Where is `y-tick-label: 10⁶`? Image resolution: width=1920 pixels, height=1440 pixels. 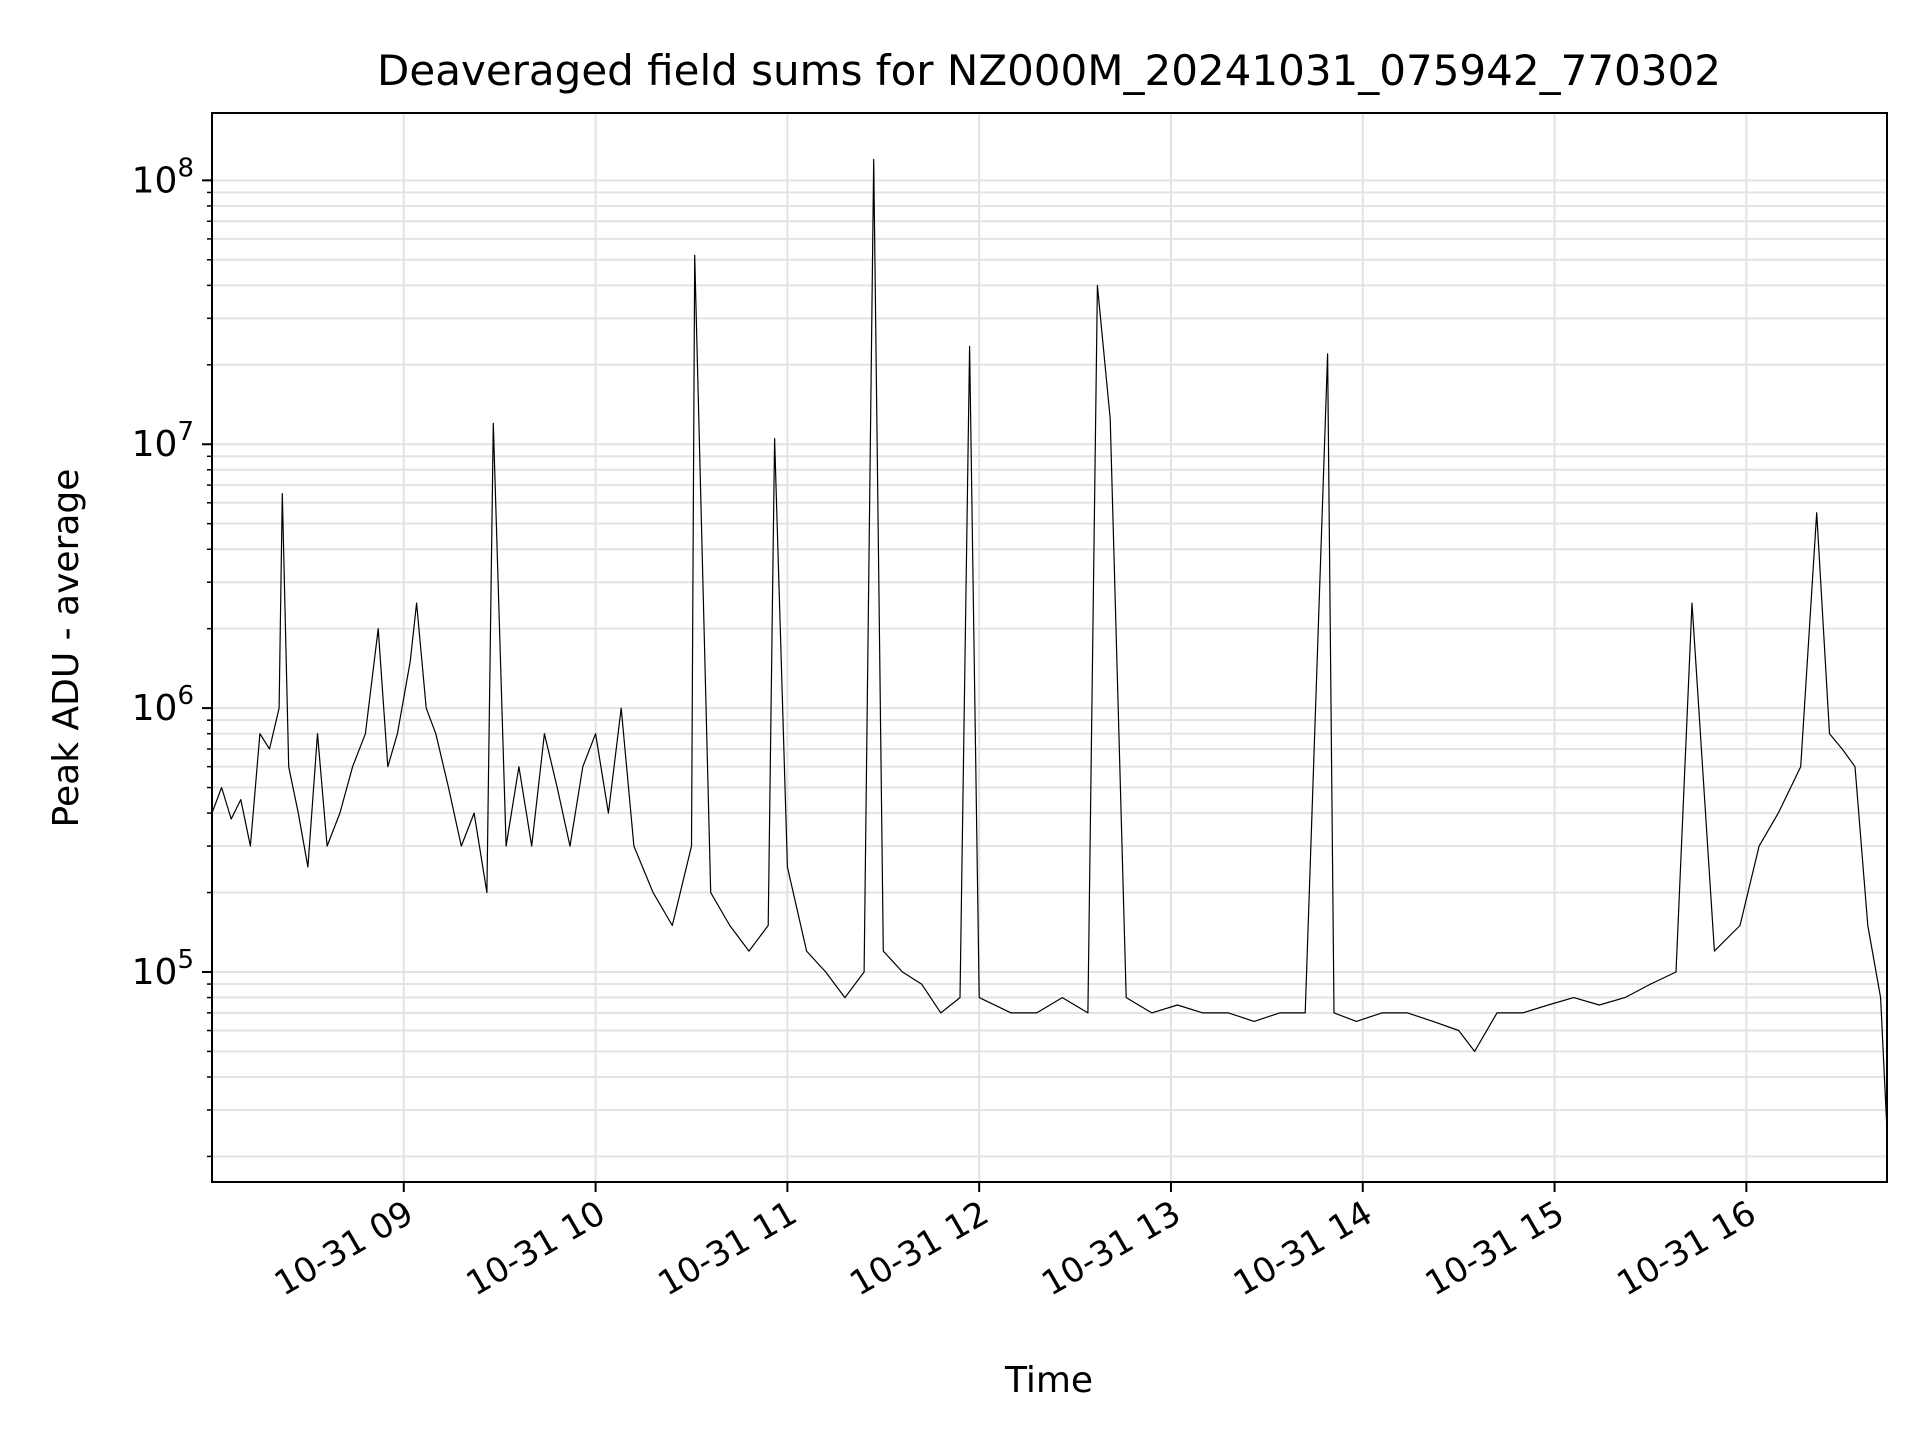
y-tick-label: 10⁶ is located at coordinates (163, 705).